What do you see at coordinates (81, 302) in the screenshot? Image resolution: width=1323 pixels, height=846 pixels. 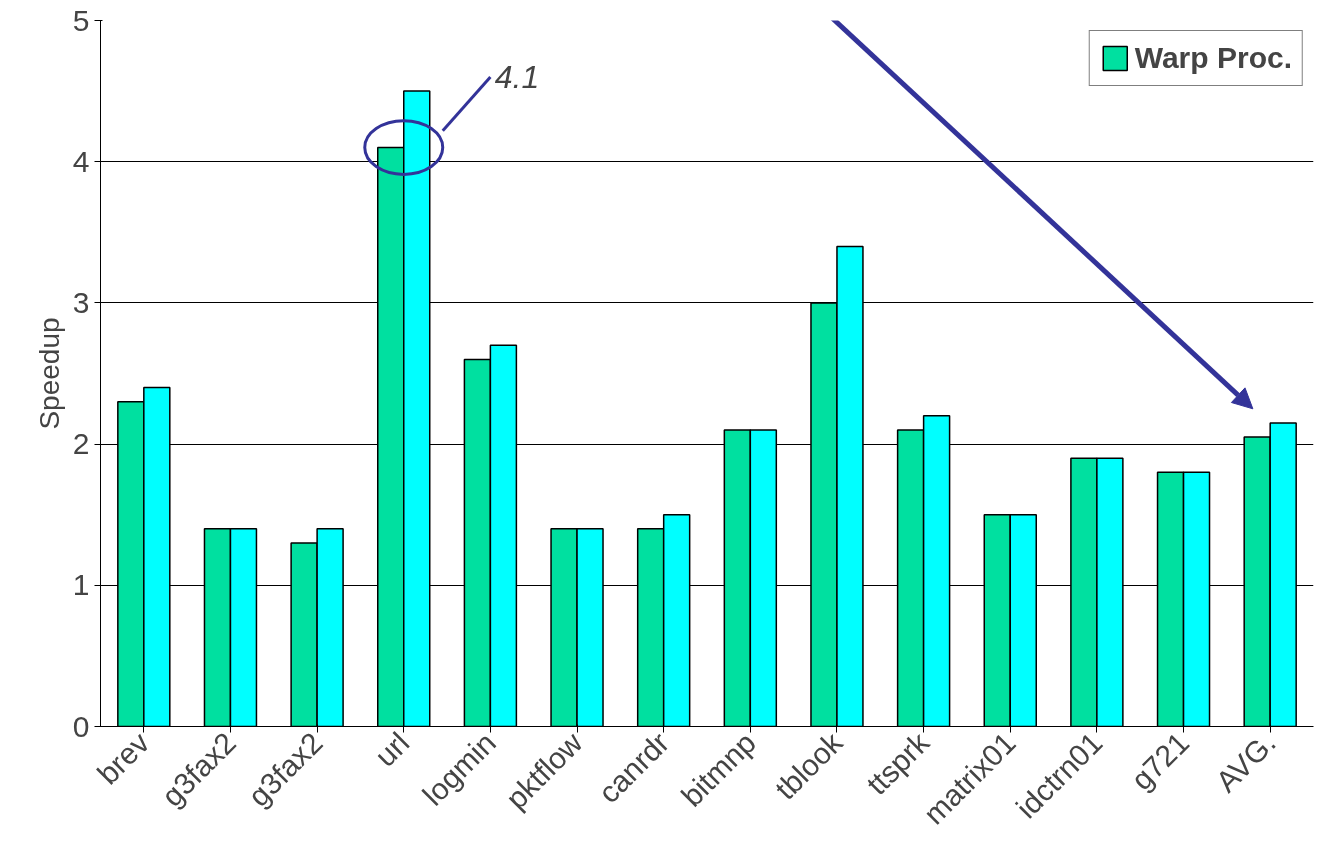 I see `y-tick-label: 3` at bounding box center [81, 302].